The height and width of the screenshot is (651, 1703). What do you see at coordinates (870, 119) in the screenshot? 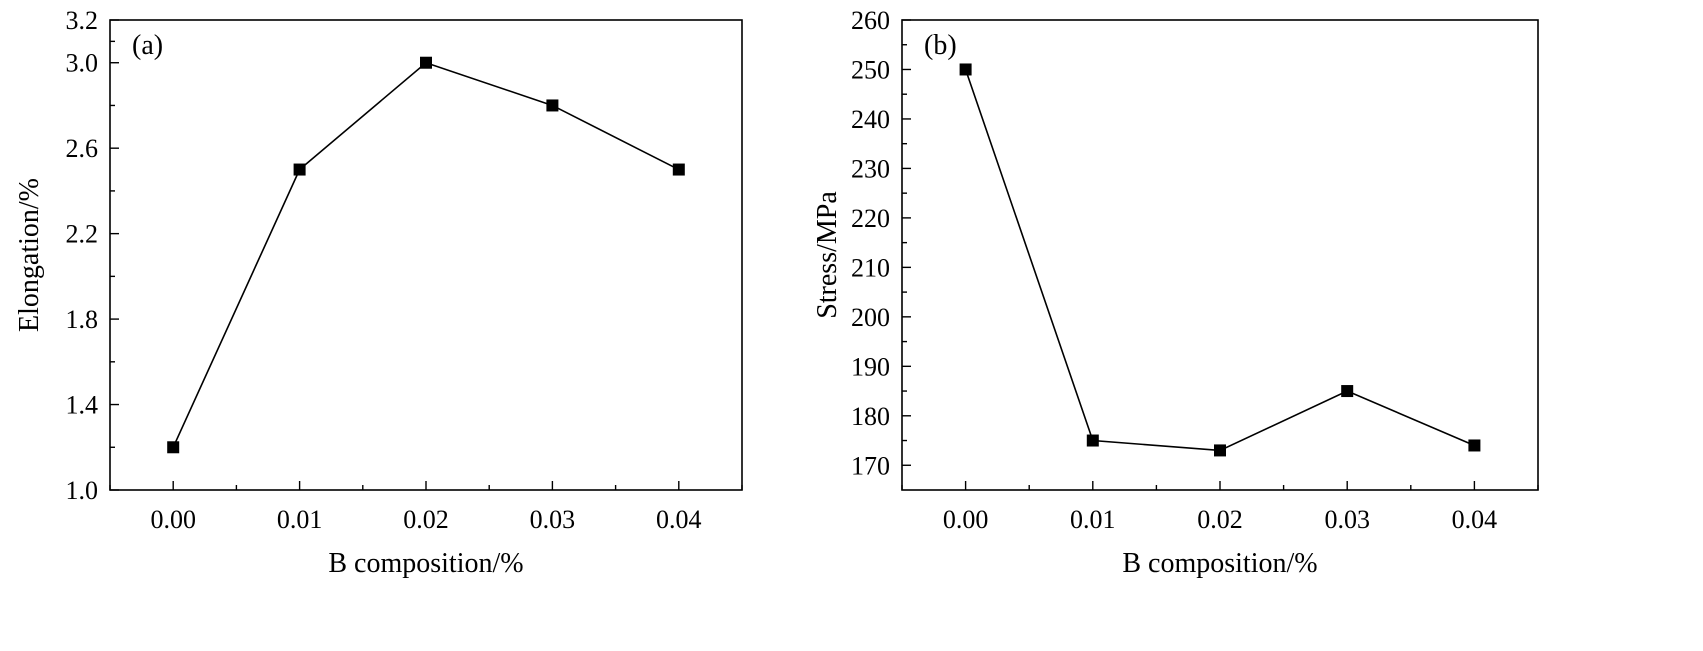
I see `y-tick-label: 240` at bounding box center [870, 119].